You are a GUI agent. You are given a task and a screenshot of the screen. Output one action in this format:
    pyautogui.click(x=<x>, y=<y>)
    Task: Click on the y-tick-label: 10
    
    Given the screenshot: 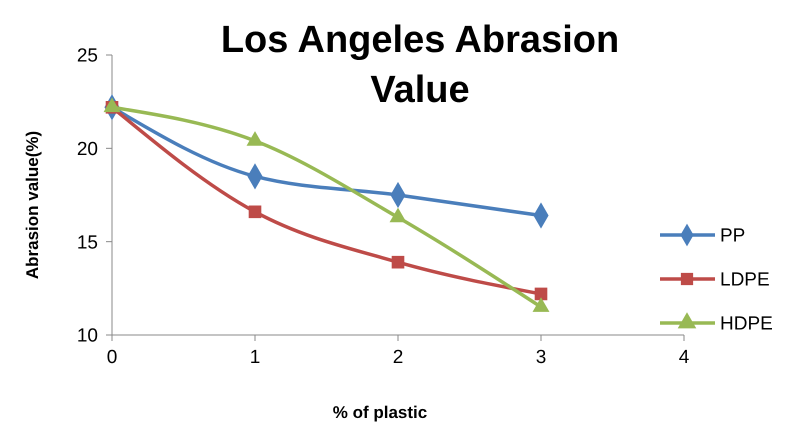 What is the action you would take?
    pyautogui.click(x=87, y=336)
    